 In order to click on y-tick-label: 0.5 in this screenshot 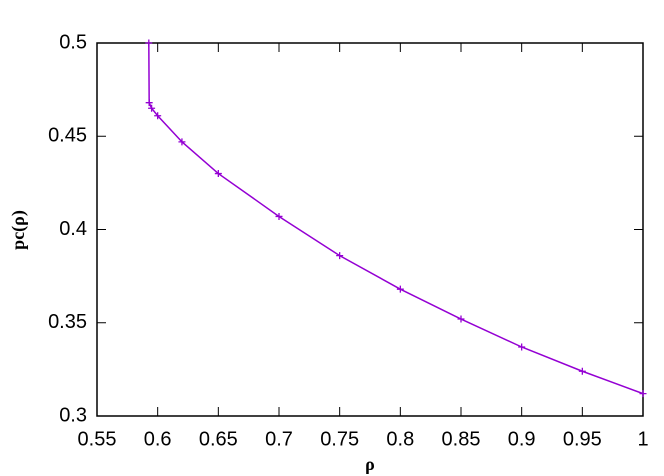, I will do `click(73, 42)`.